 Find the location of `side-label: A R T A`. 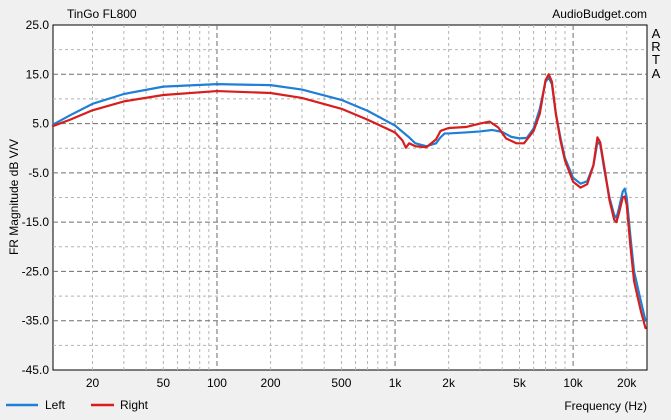

side-label: A R T A is located at coordinates (655, 53).